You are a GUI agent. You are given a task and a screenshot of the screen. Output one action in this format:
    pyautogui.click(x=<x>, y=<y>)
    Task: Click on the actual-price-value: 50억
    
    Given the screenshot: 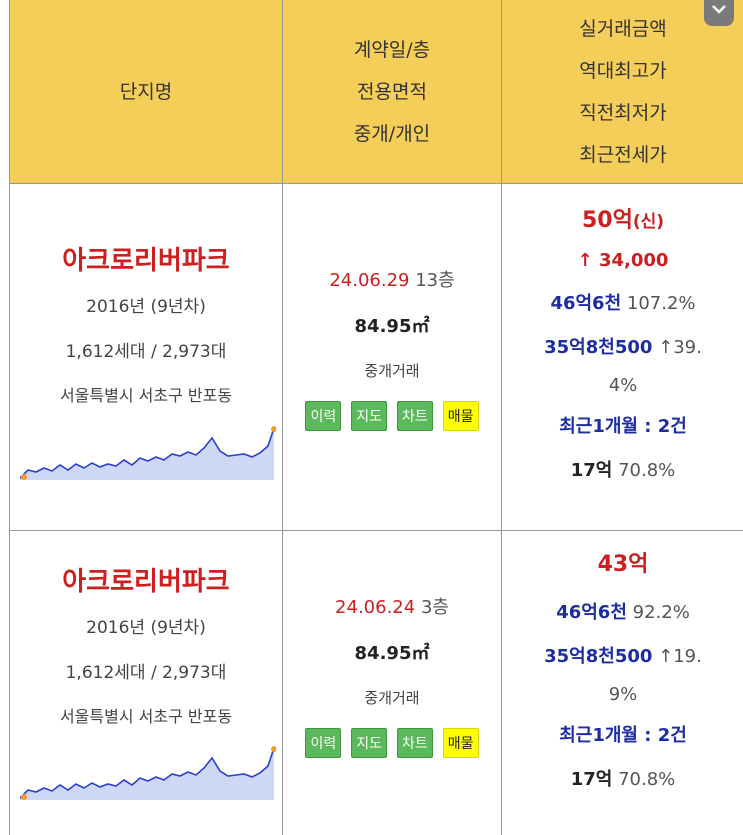 What is the action you would take?
    pyautogui.click(x=607, y=220)
    